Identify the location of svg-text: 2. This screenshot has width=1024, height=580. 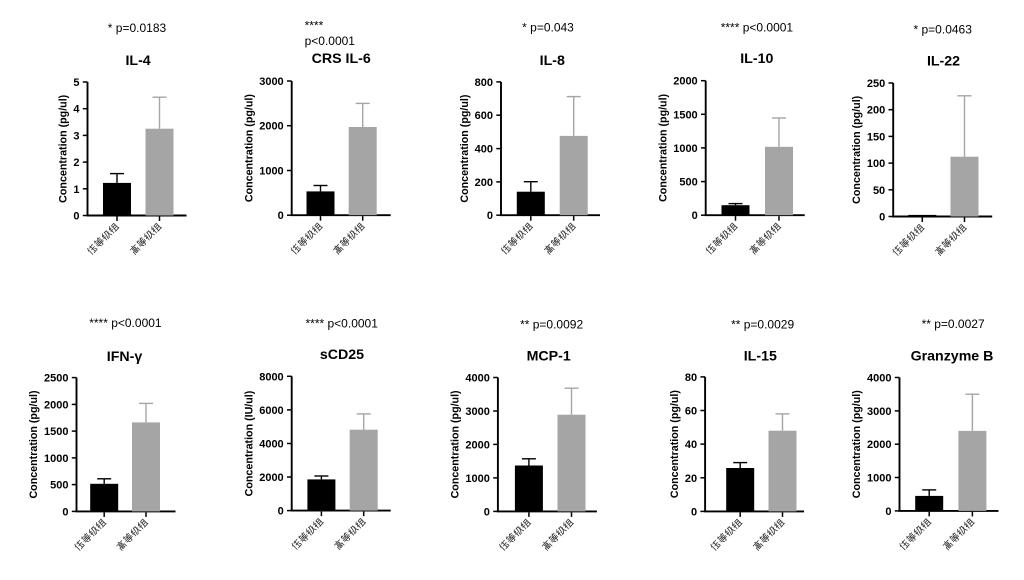
(76, 163).